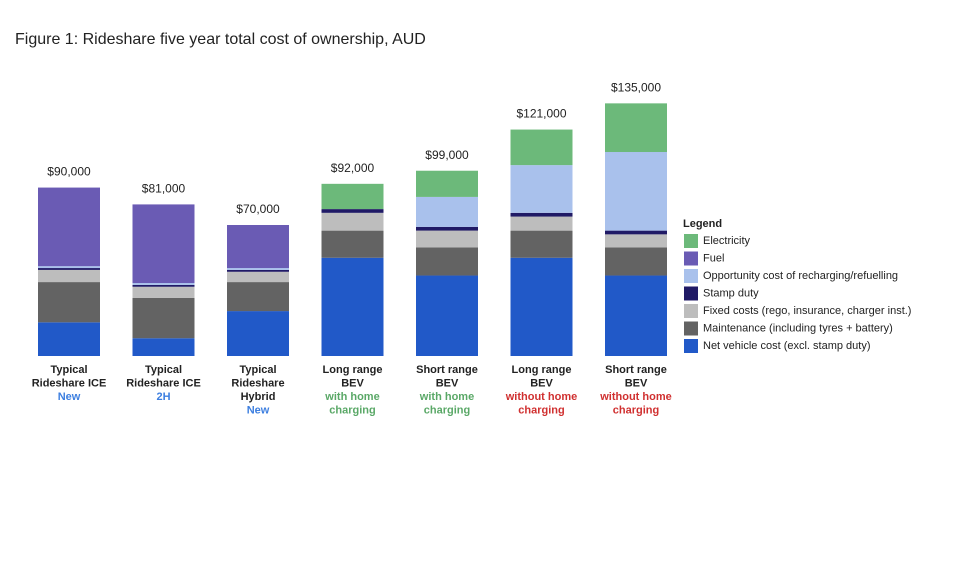 The image size is (960, 563). What do you see at coordinates (727, 241) in the screenshot?
I see `legend-label: Electricity` at bounding box center [727, 241].